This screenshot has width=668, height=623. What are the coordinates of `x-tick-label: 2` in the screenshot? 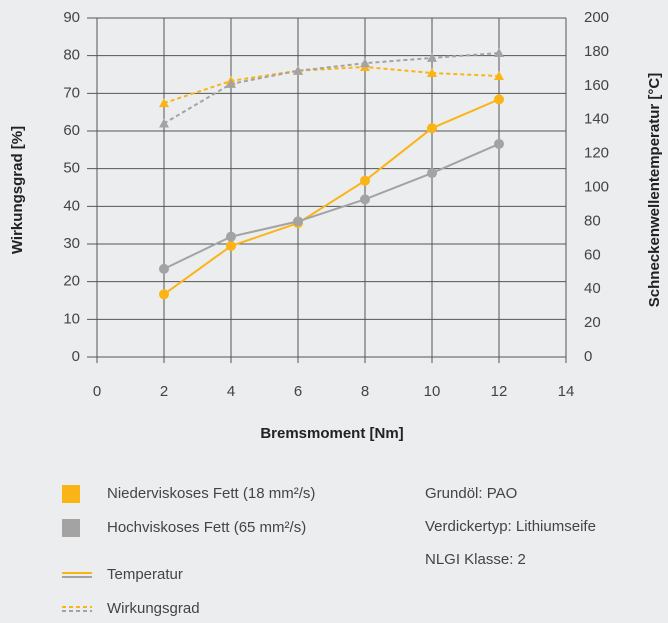 It's located at (164, 391).